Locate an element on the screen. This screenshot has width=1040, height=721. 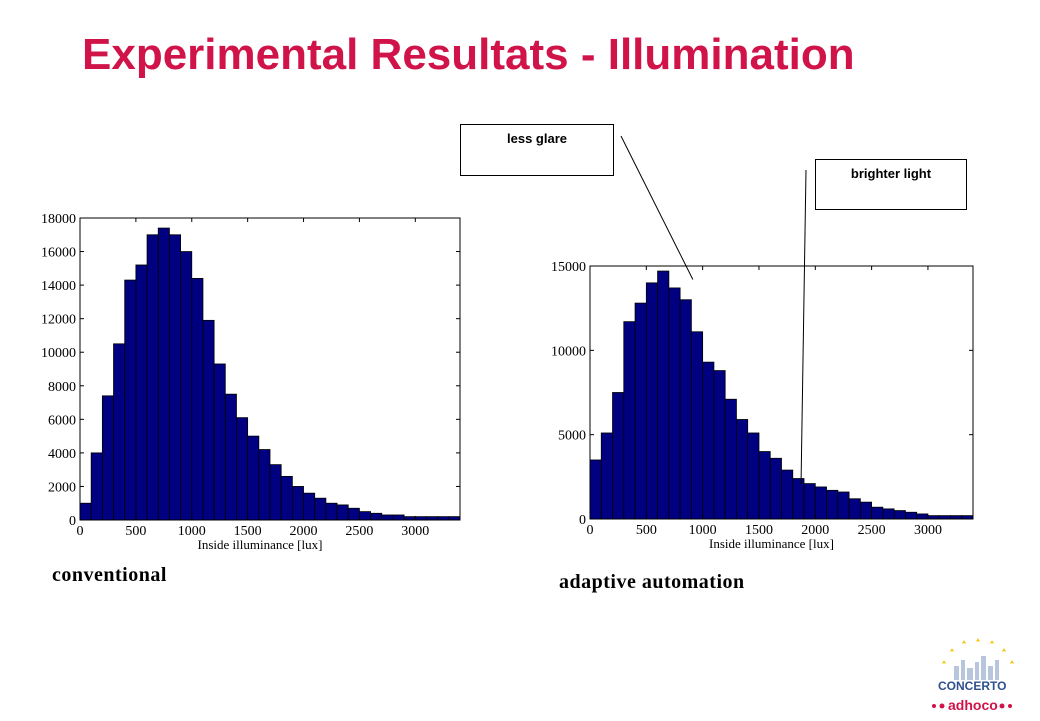
xtick-label-1-1000: 1000 is located at coordinates (703, 530).